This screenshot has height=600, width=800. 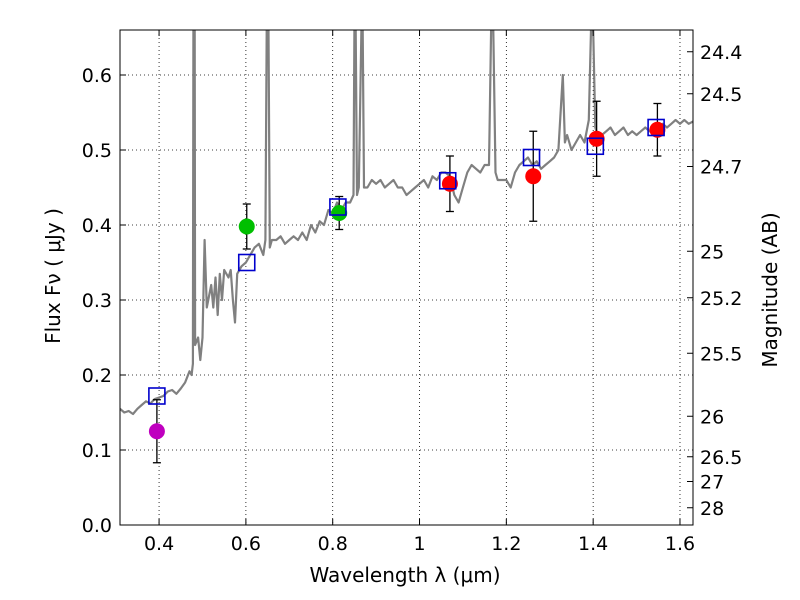 What do you see at coordinates (680, 544) in the screenshot?
I see `x-tick-label: 1.6` at bounding box center [680, 544].